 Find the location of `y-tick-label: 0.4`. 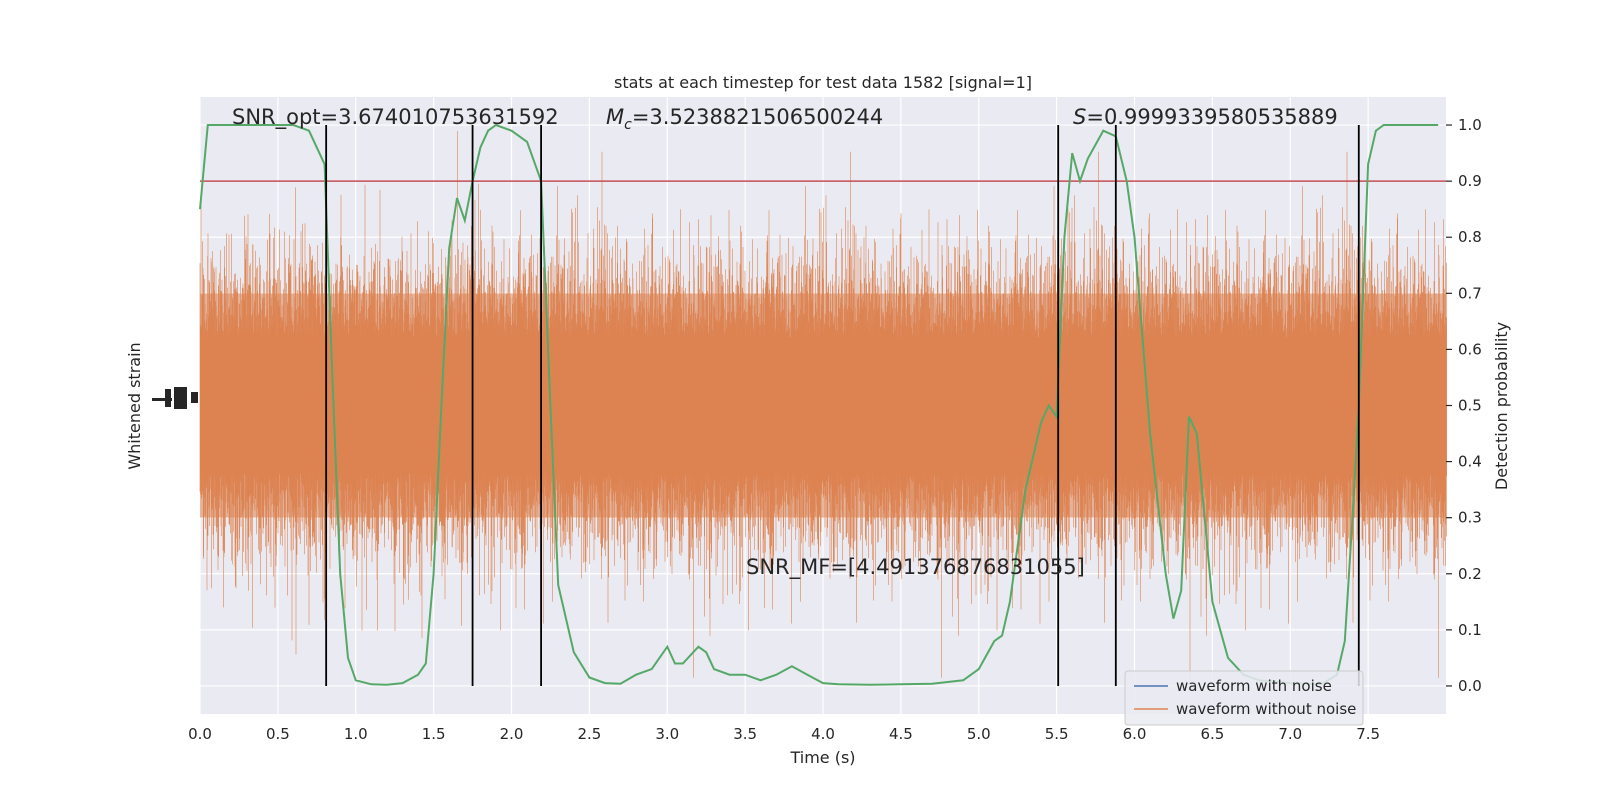

y-tick-label: 0.4 is located at coordinates (1470, 462).